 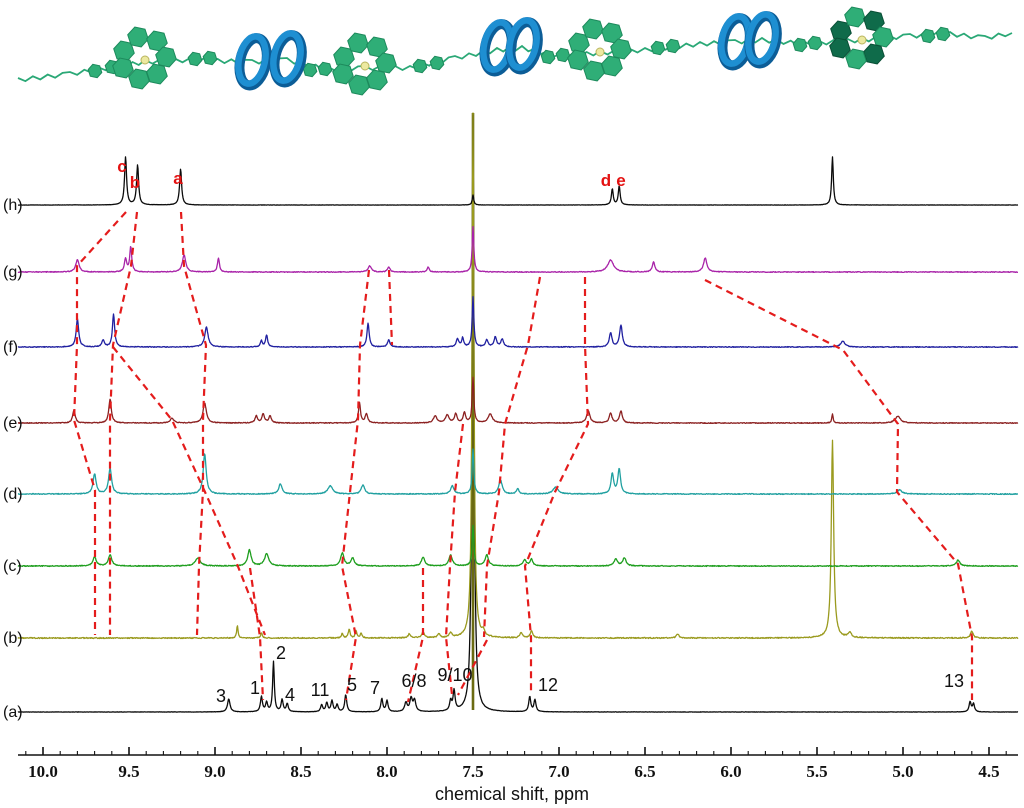 I want to click on row-label-e: (e), so click(x=13, y=423).